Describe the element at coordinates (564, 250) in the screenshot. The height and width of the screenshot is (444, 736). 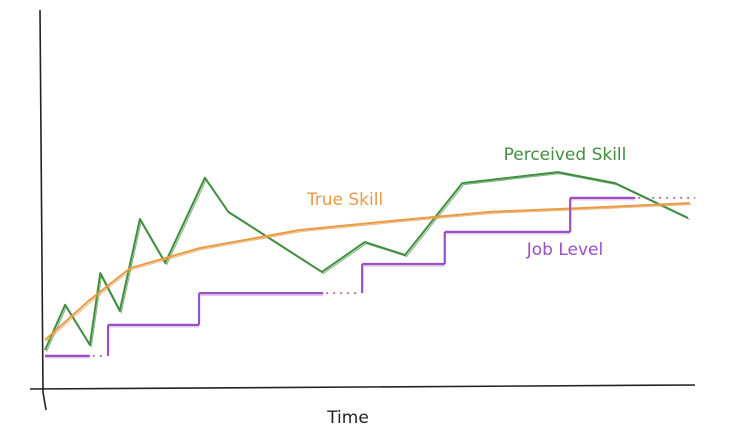
I see `series-label: Job Level` at that location.